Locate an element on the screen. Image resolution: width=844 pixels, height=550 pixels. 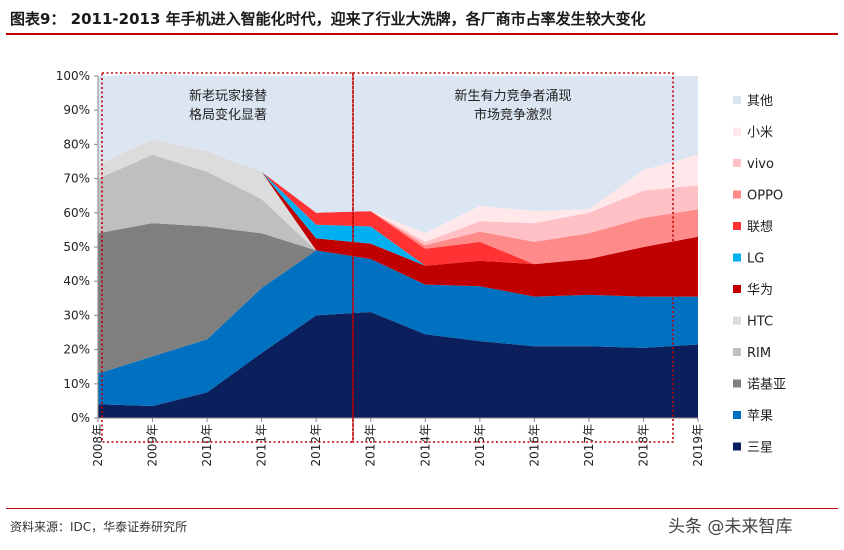
legend-label: vivo is located at coordinates (760, 164).